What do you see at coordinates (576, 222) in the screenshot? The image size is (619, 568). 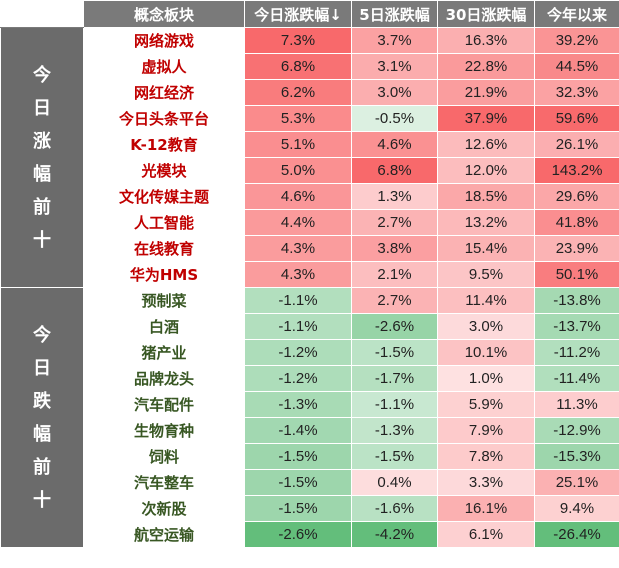 I see `cell-ytd-change: 41.8%` at bounding box center [576, 222].